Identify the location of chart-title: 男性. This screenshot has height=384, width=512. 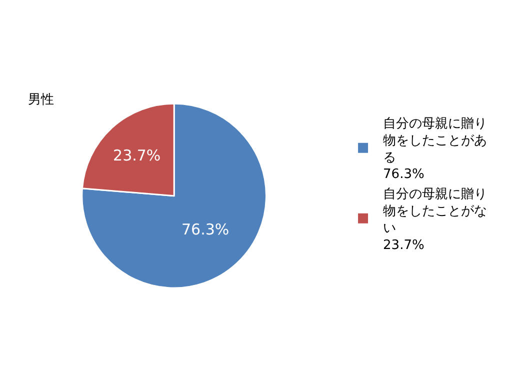
(41, 100).